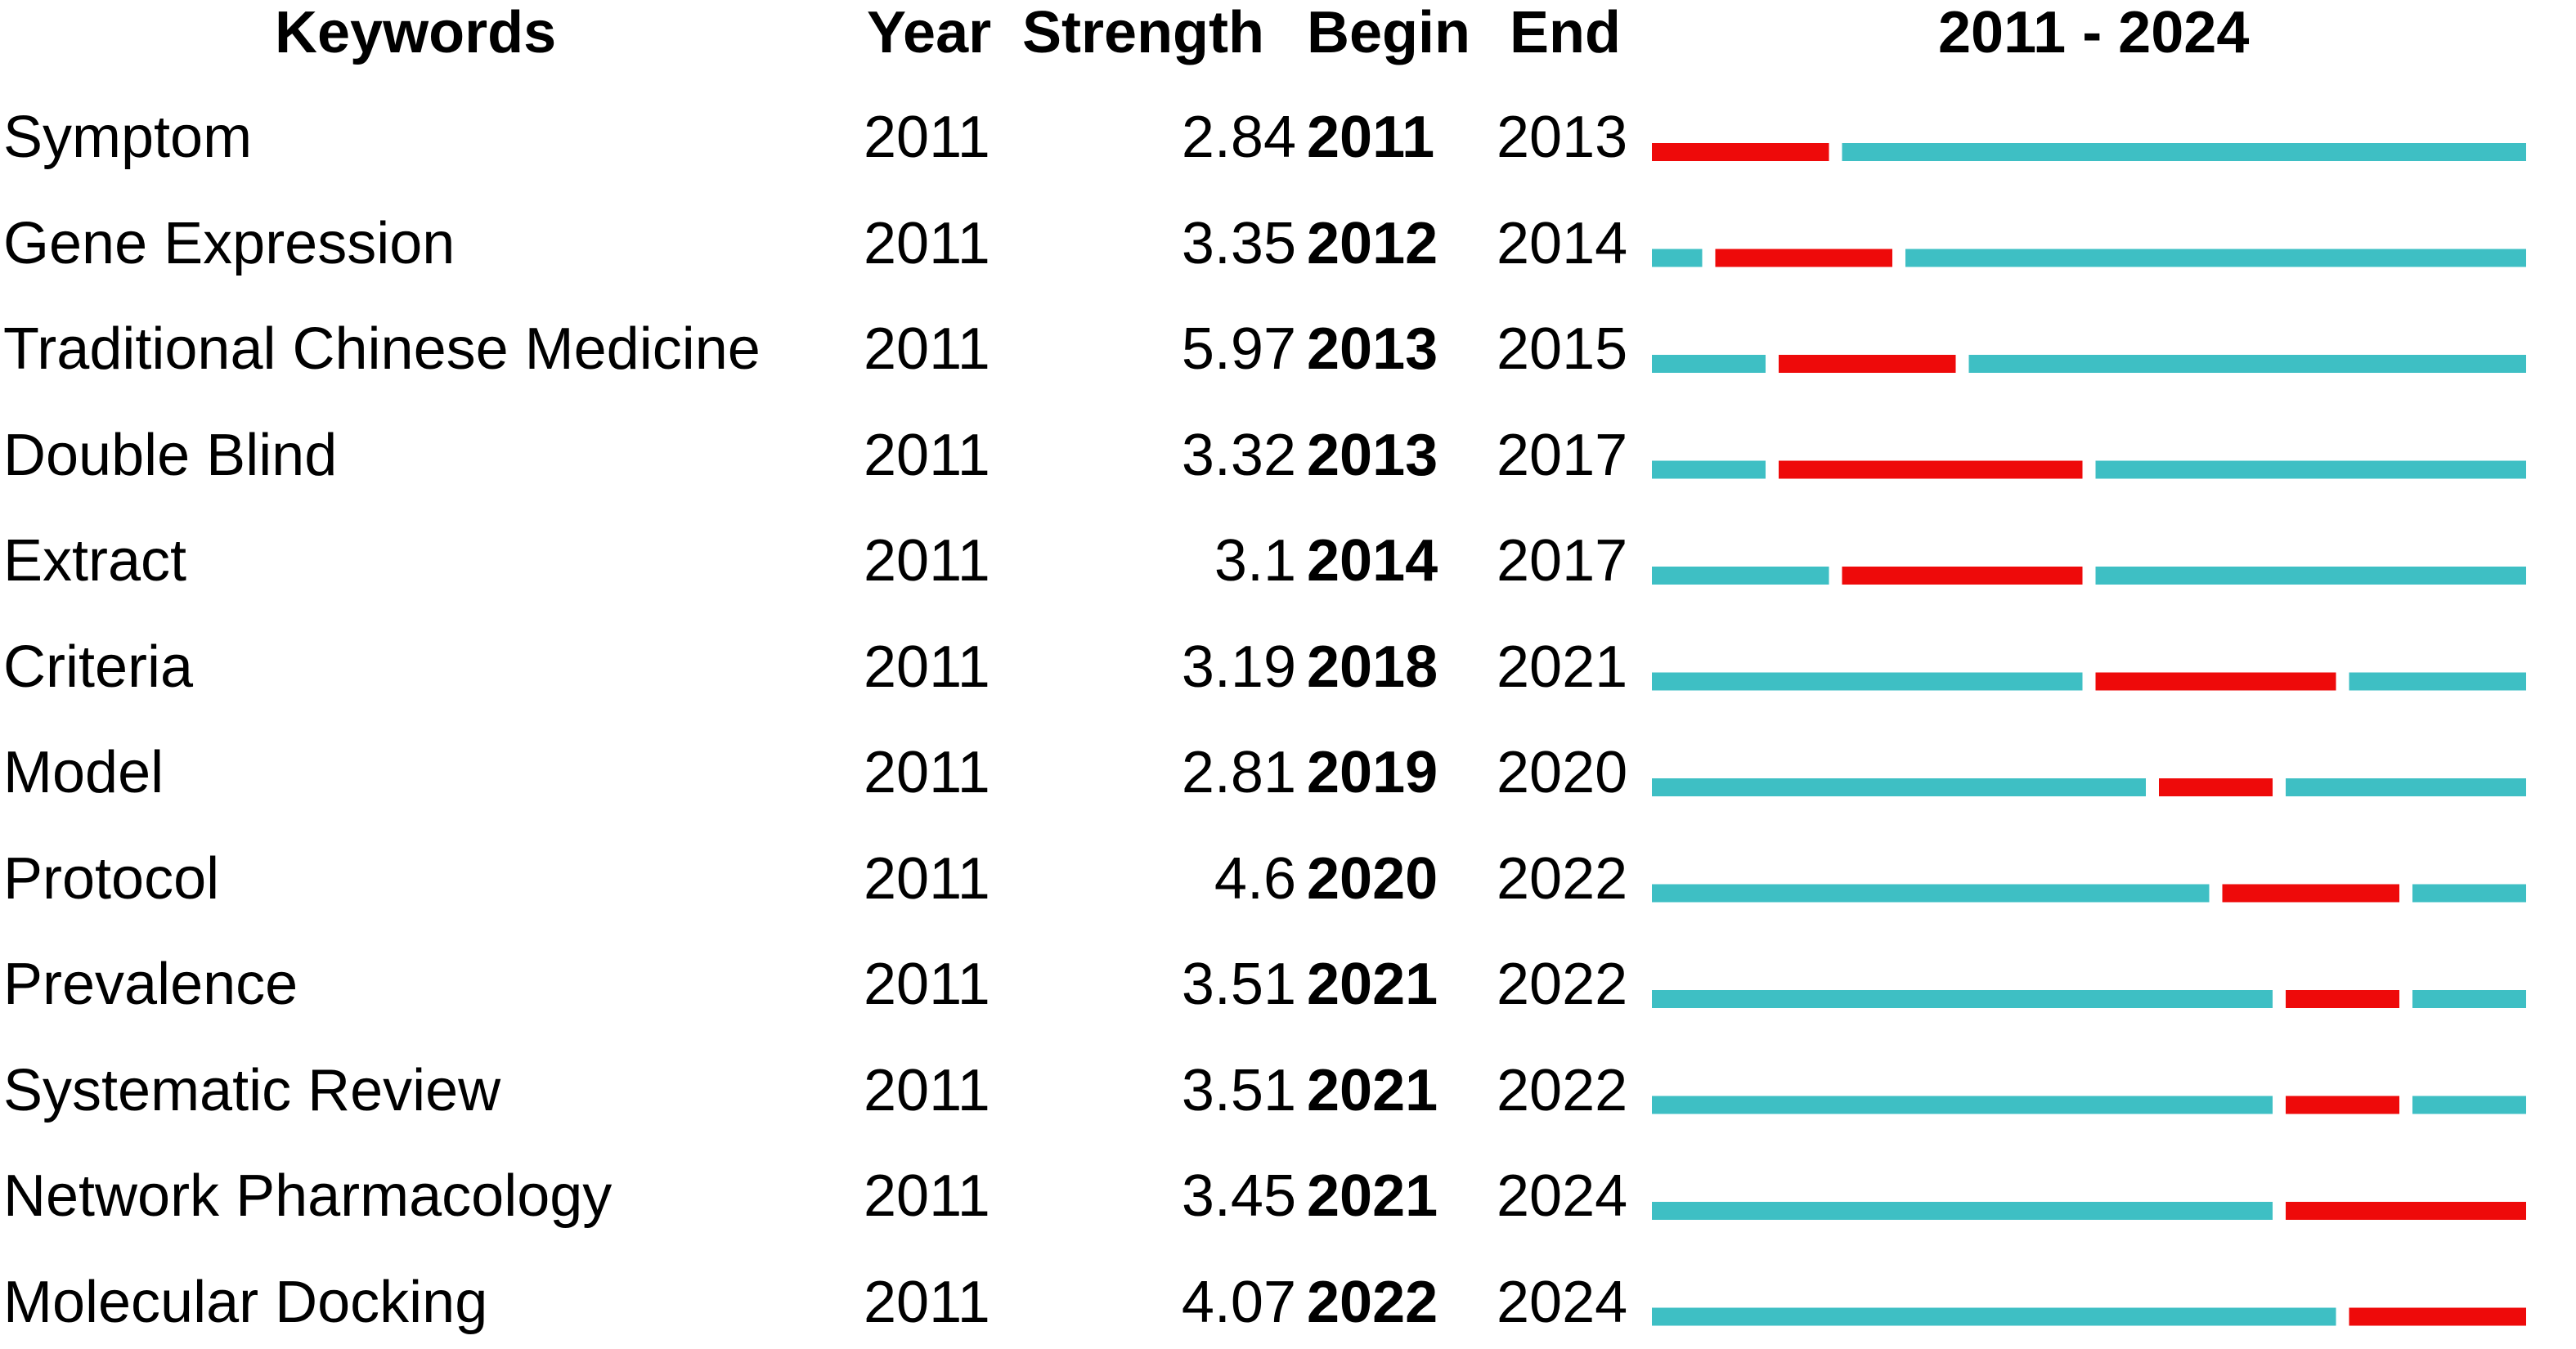 The image size is (2576, 1349). What do you see at coordinates (1372, 243) in the screenshot?
I see `begin-cell: 2012` at bounding box center [1372, 243].